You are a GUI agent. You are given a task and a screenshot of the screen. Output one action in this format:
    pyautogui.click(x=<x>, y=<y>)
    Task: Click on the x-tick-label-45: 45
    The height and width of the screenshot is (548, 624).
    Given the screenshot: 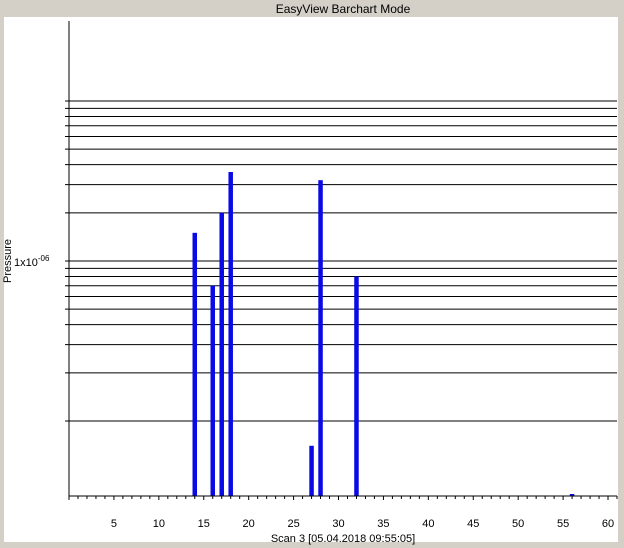 What is the action you would take?
    pyautogui.click(x=473, y=524)
    